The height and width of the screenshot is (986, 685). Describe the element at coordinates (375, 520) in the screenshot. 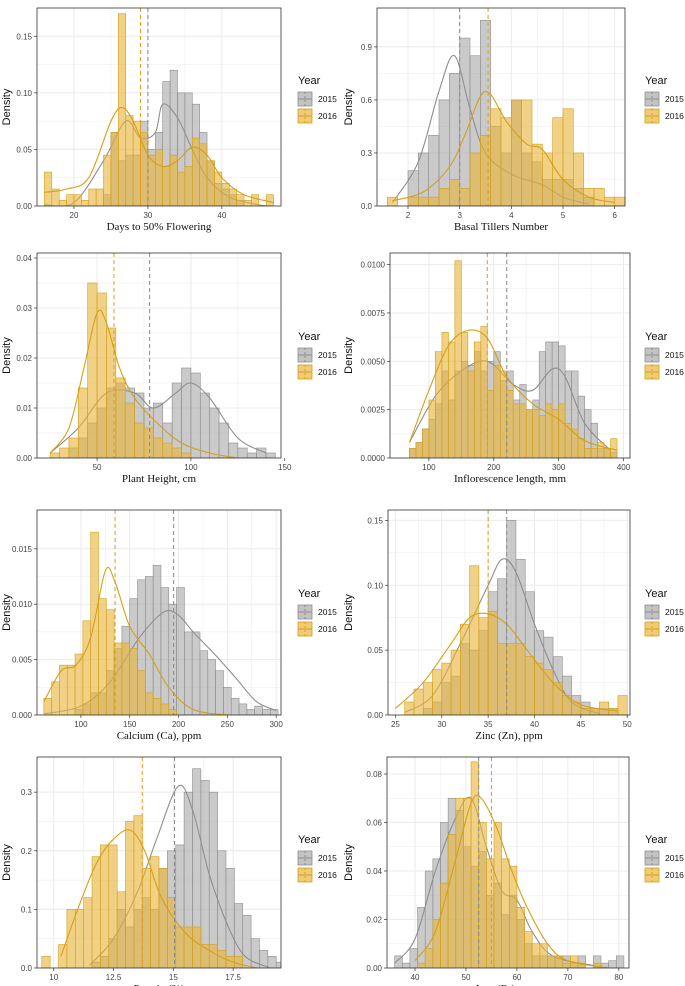

I see `y-tick-label: 0.15` at that location.